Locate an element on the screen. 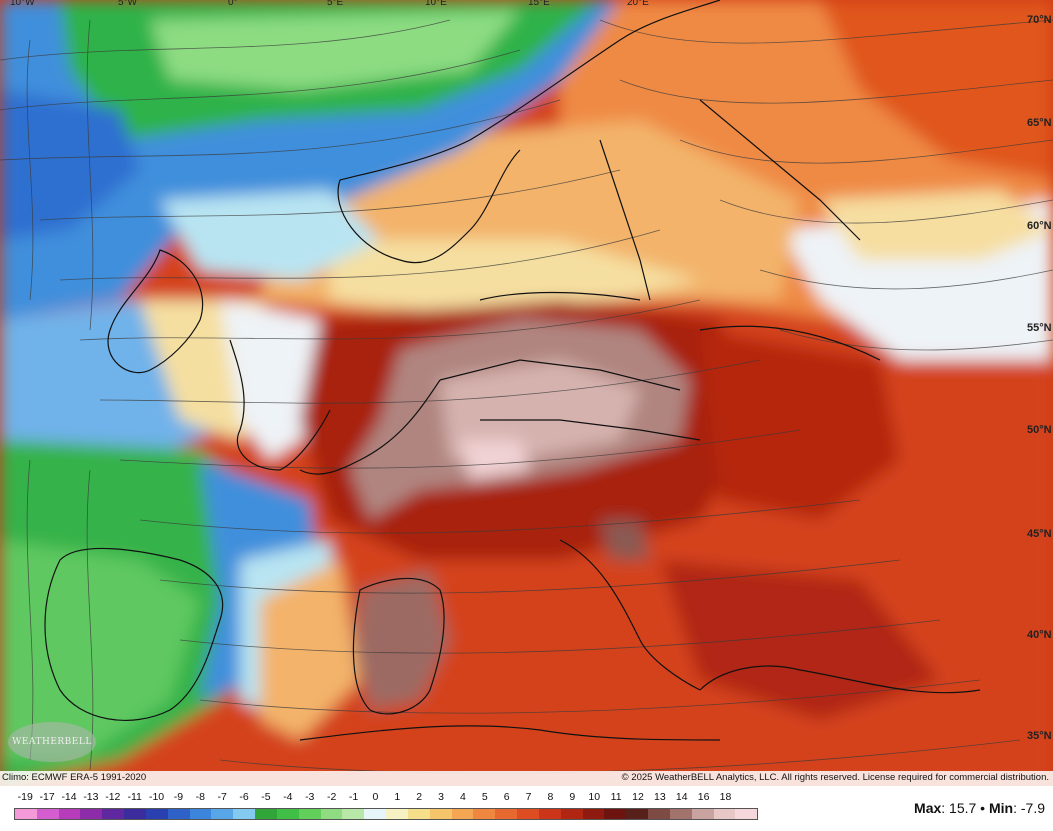  legend-label: -13 is located at coordinates (91, 797).